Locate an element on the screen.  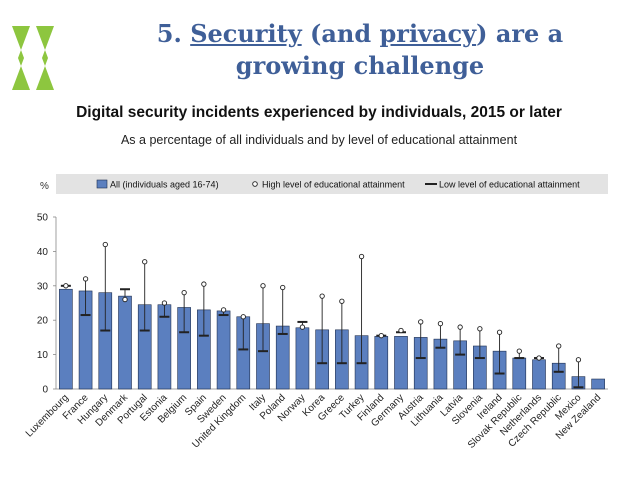
y-tick-label: 10 is located at coordinates (43, 355).